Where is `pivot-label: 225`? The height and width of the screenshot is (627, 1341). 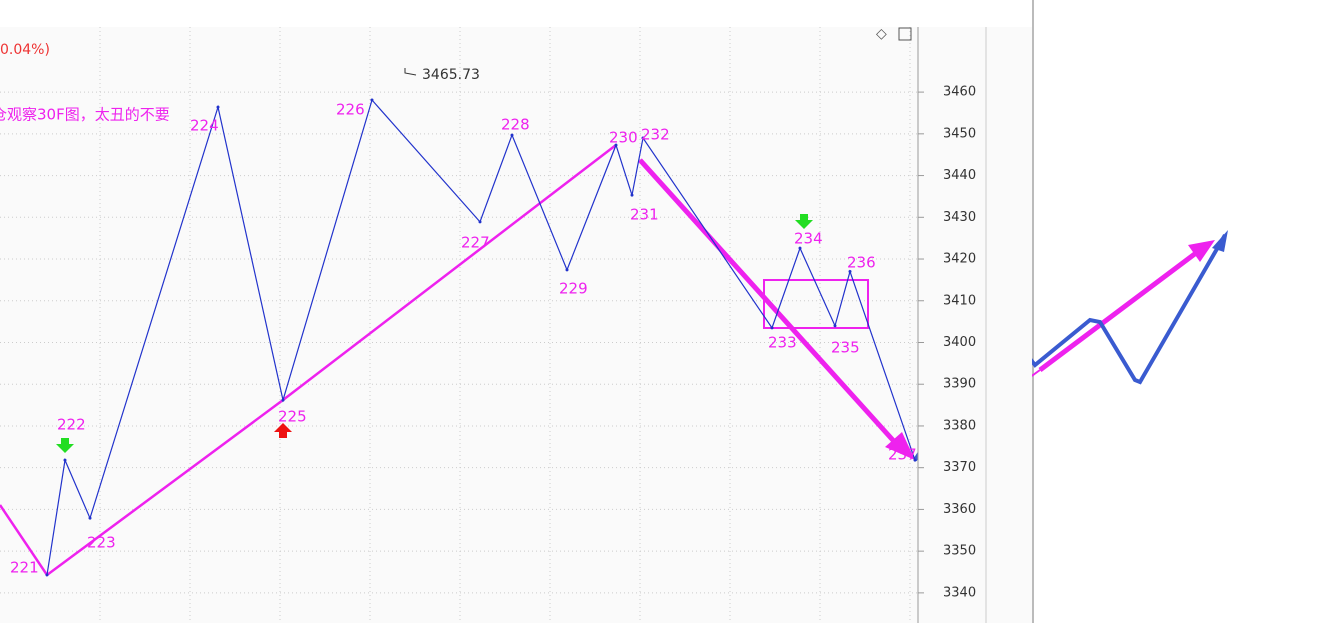
pivot-label: 225 is located at coordinates (292, 417).